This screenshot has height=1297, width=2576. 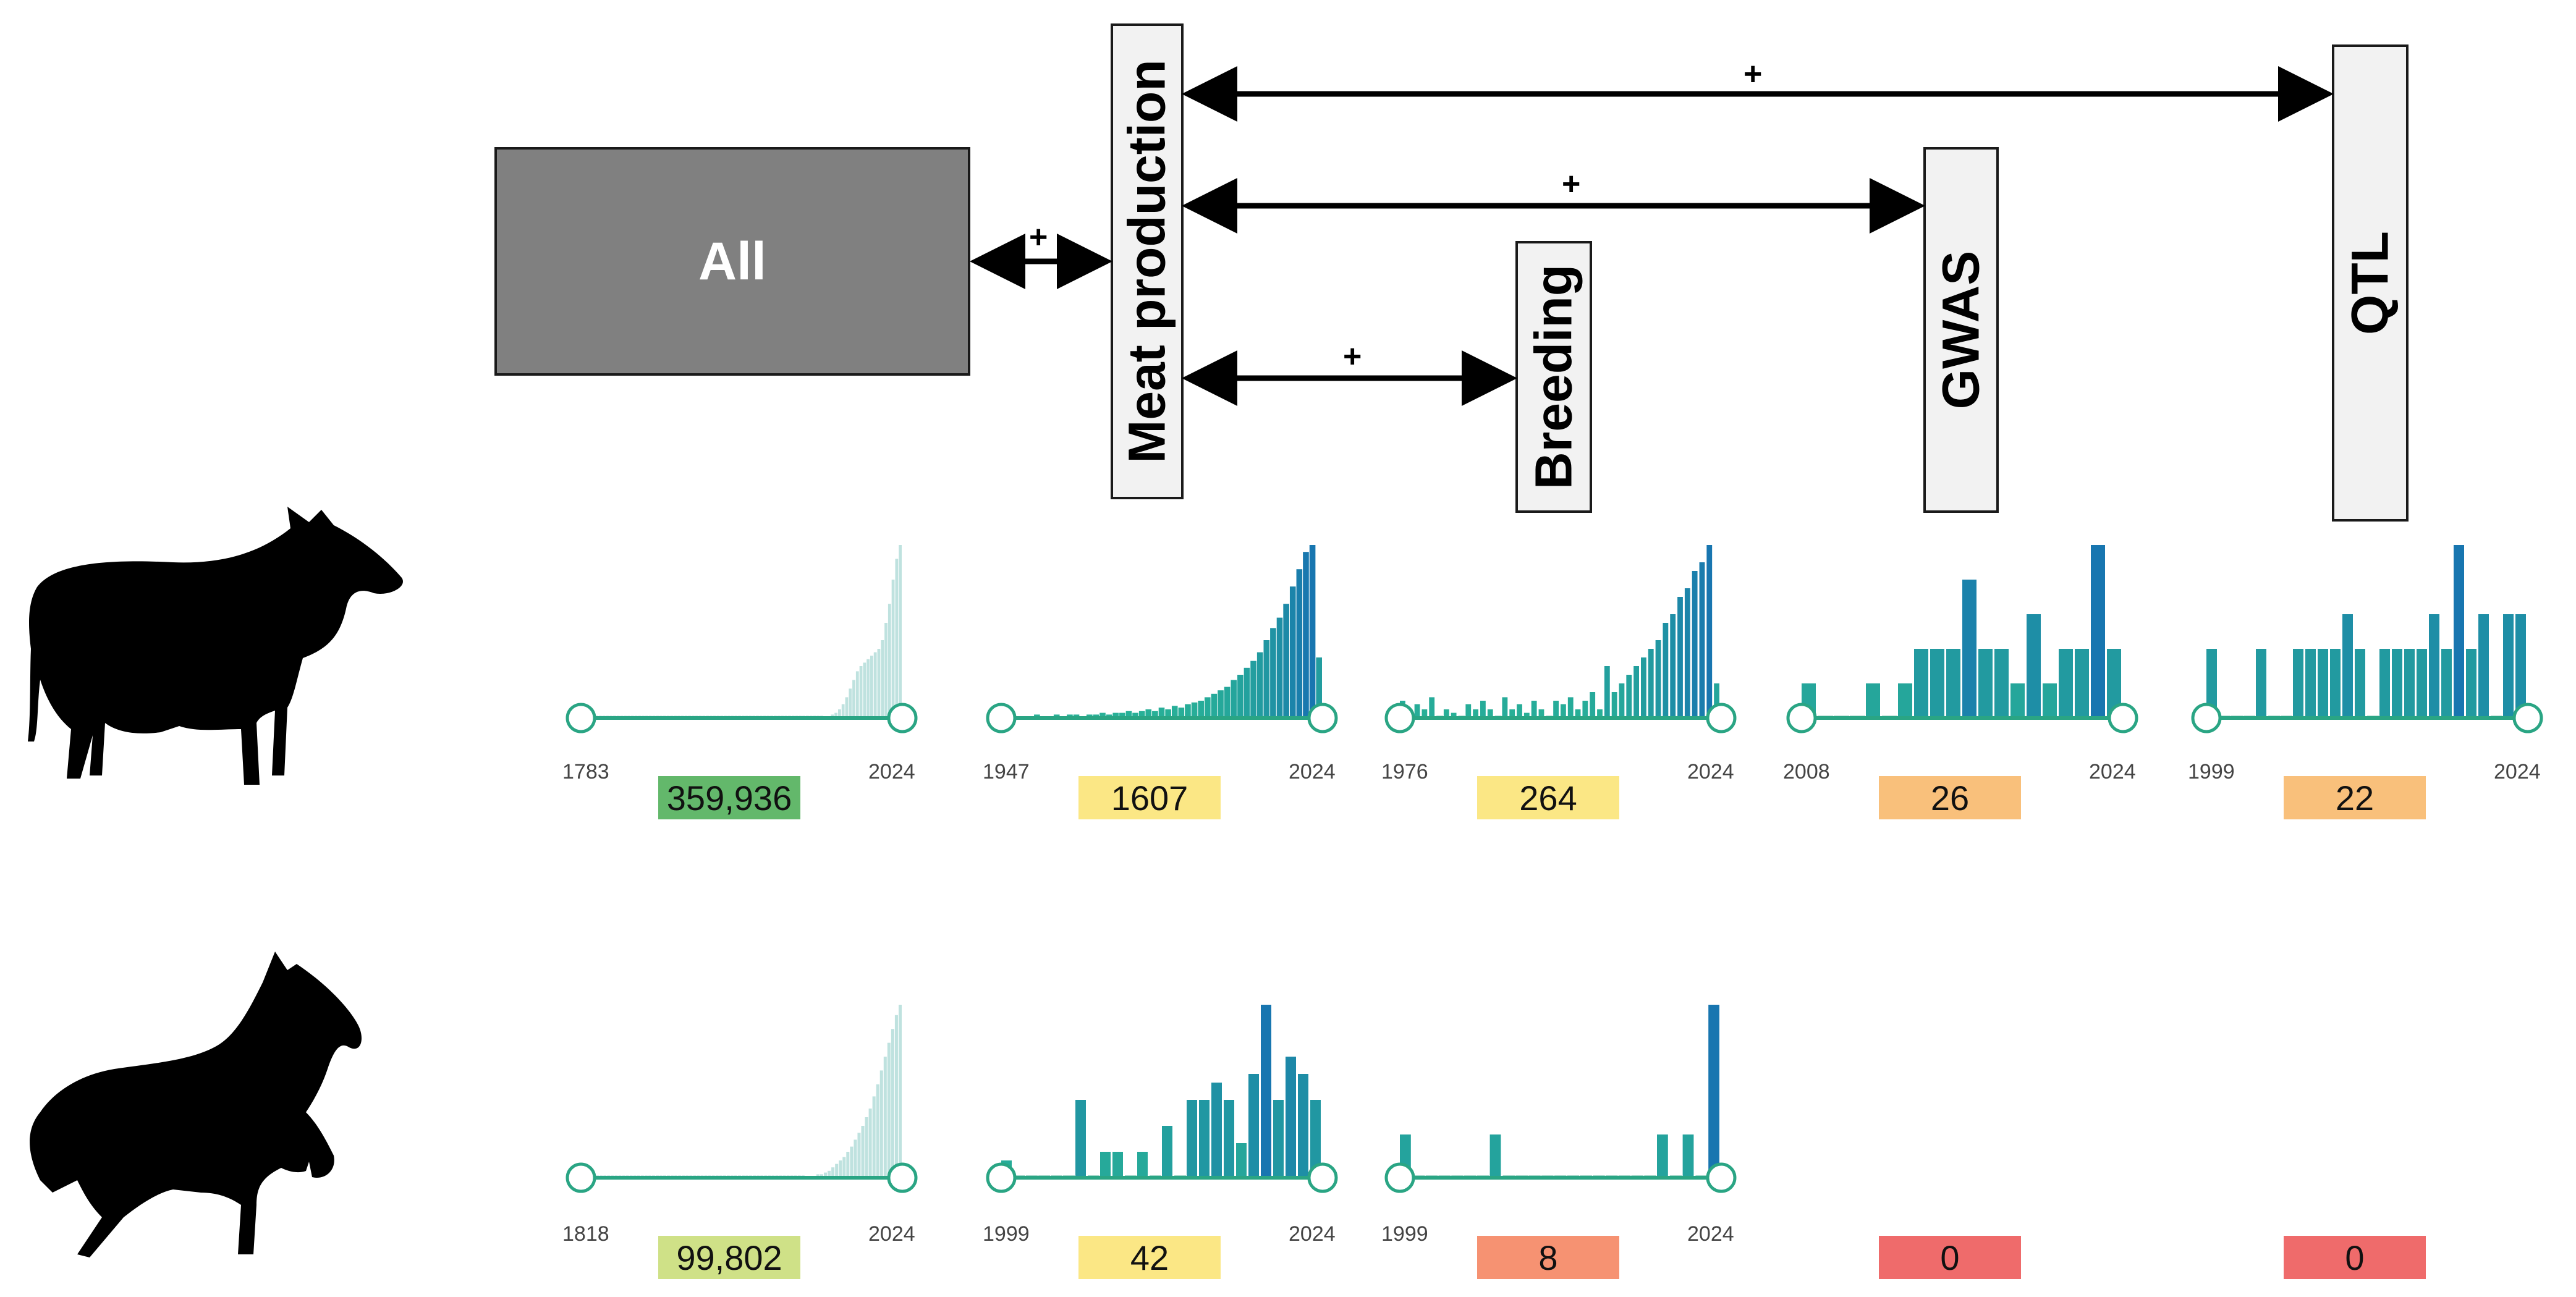 I want to click on count-badge-cattle: 359,936, so click(x=729, y=797).